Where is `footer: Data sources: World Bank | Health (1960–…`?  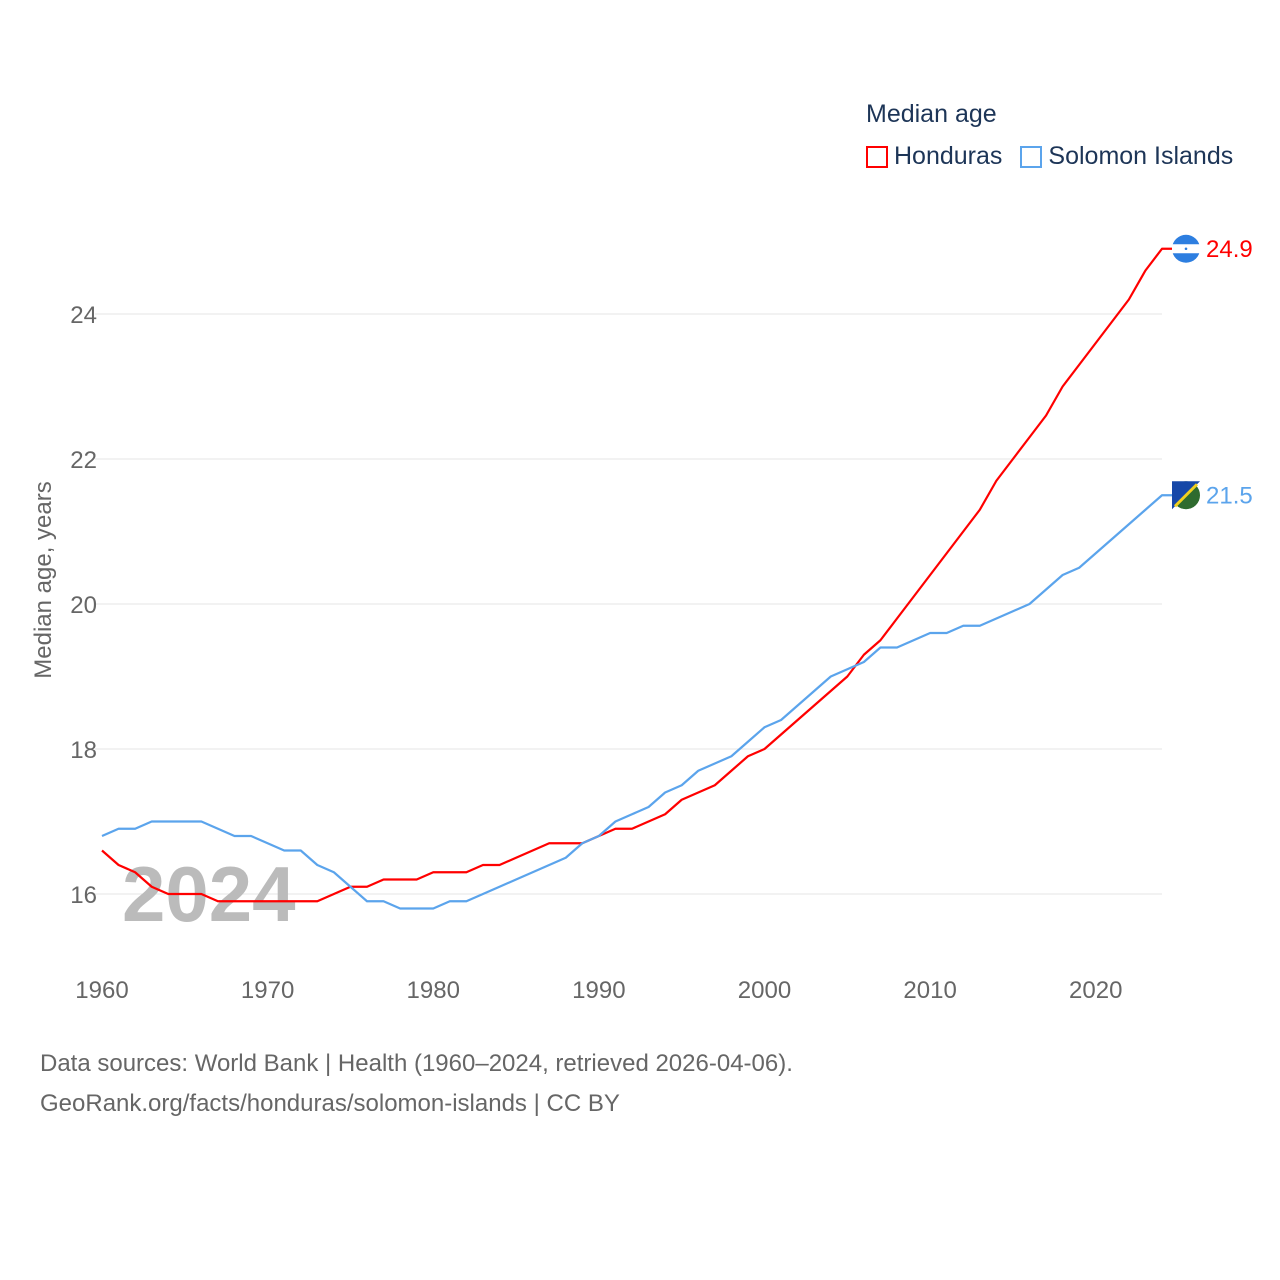
footer: Data sources: World Bank | Health (1960–… is located at coordinates (416, 1084).